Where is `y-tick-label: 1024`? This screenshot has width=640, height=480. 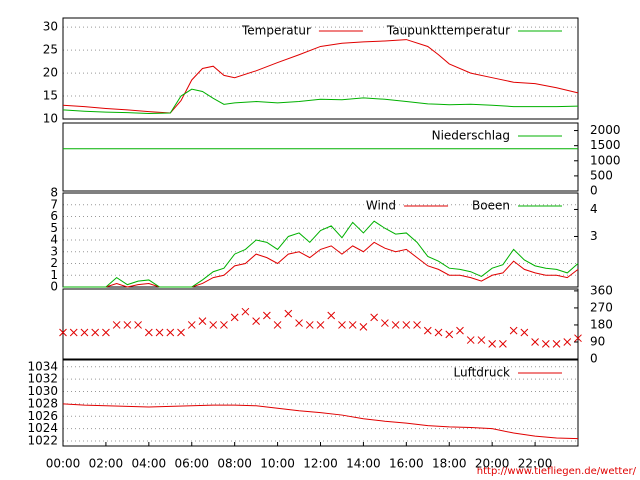 y-tick-label: 1024 is located at coordinates (42, 428).